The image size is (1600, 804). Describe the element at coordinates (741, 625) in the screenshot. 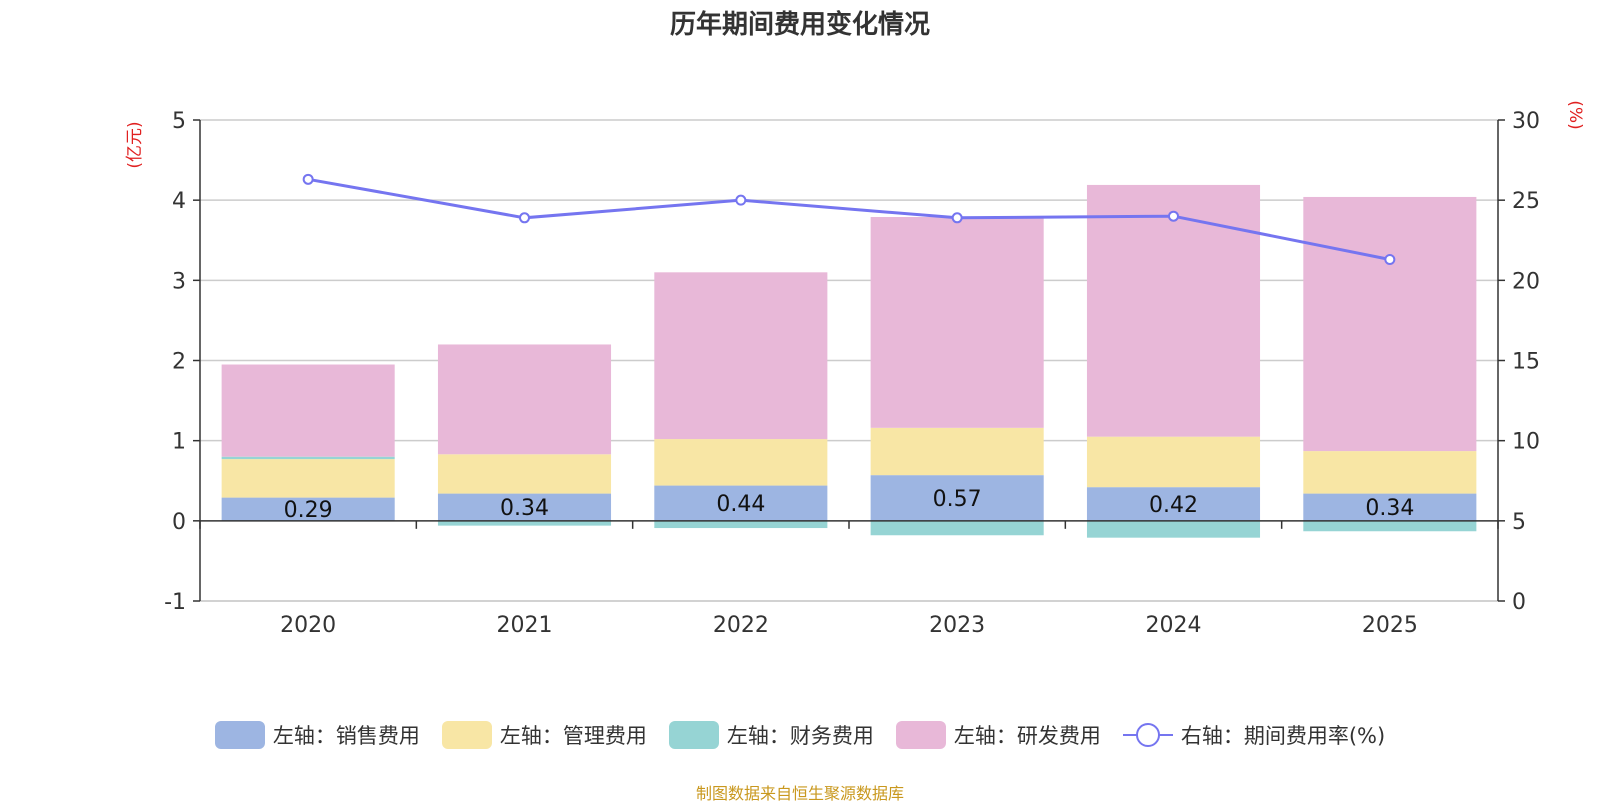

I see `x-tick-label: 2022` at that location.